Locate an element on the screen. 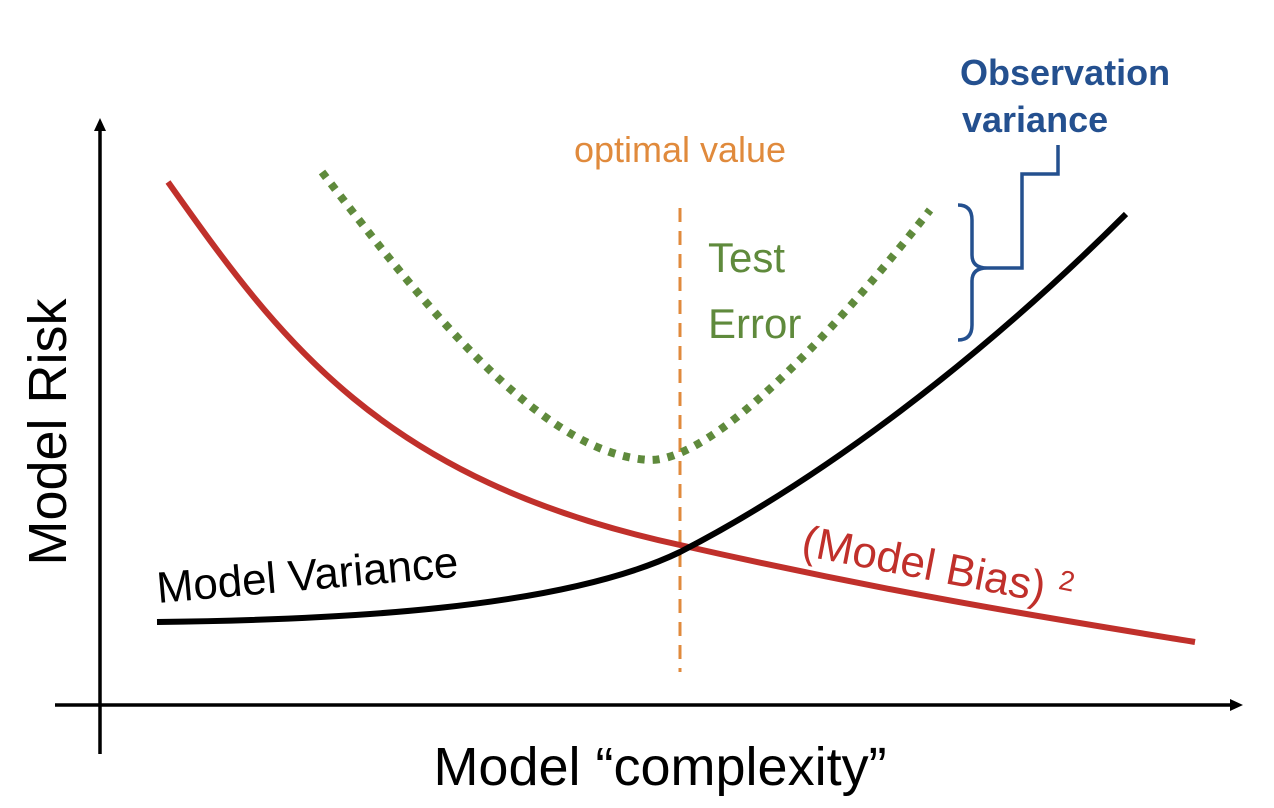 This screenshot has width=1274, height=808. model-bias-label: (Model Bias) 2 is located at coordinates (937, 566).